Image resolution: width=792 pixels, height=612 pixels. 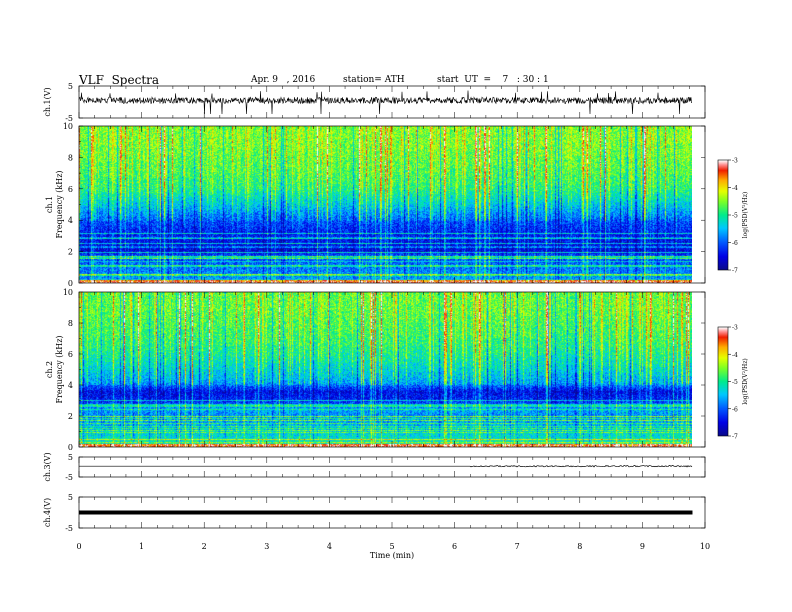 I want to click on x-tick-label: 6, so click(x=454, y=546).